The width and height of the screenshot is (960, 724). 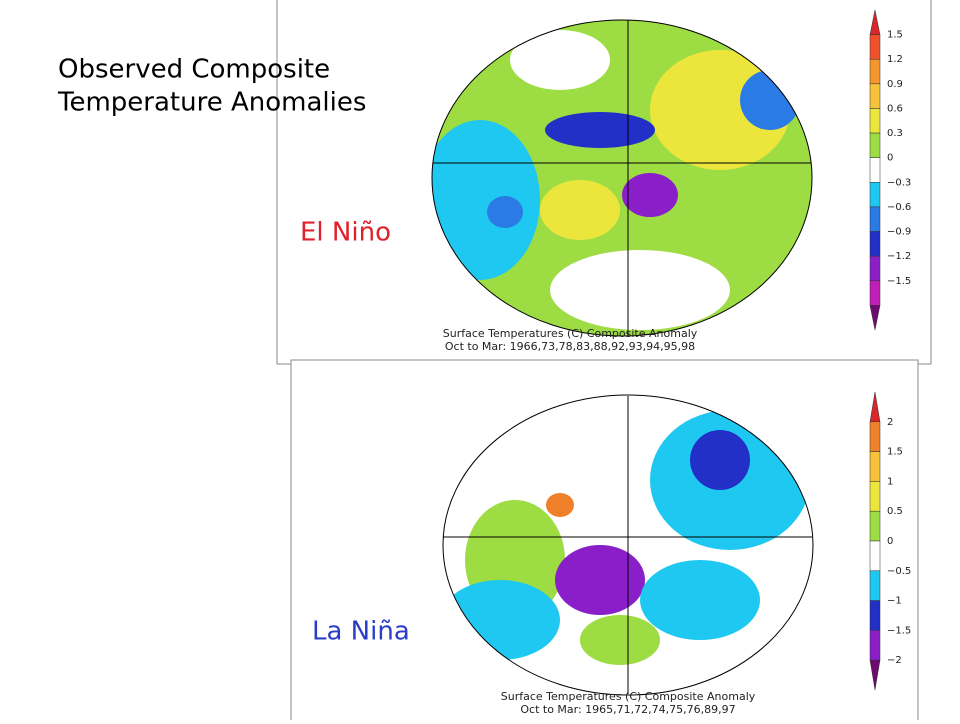 I want to click on panel-label: El Niño, so click(x=345, y=233).